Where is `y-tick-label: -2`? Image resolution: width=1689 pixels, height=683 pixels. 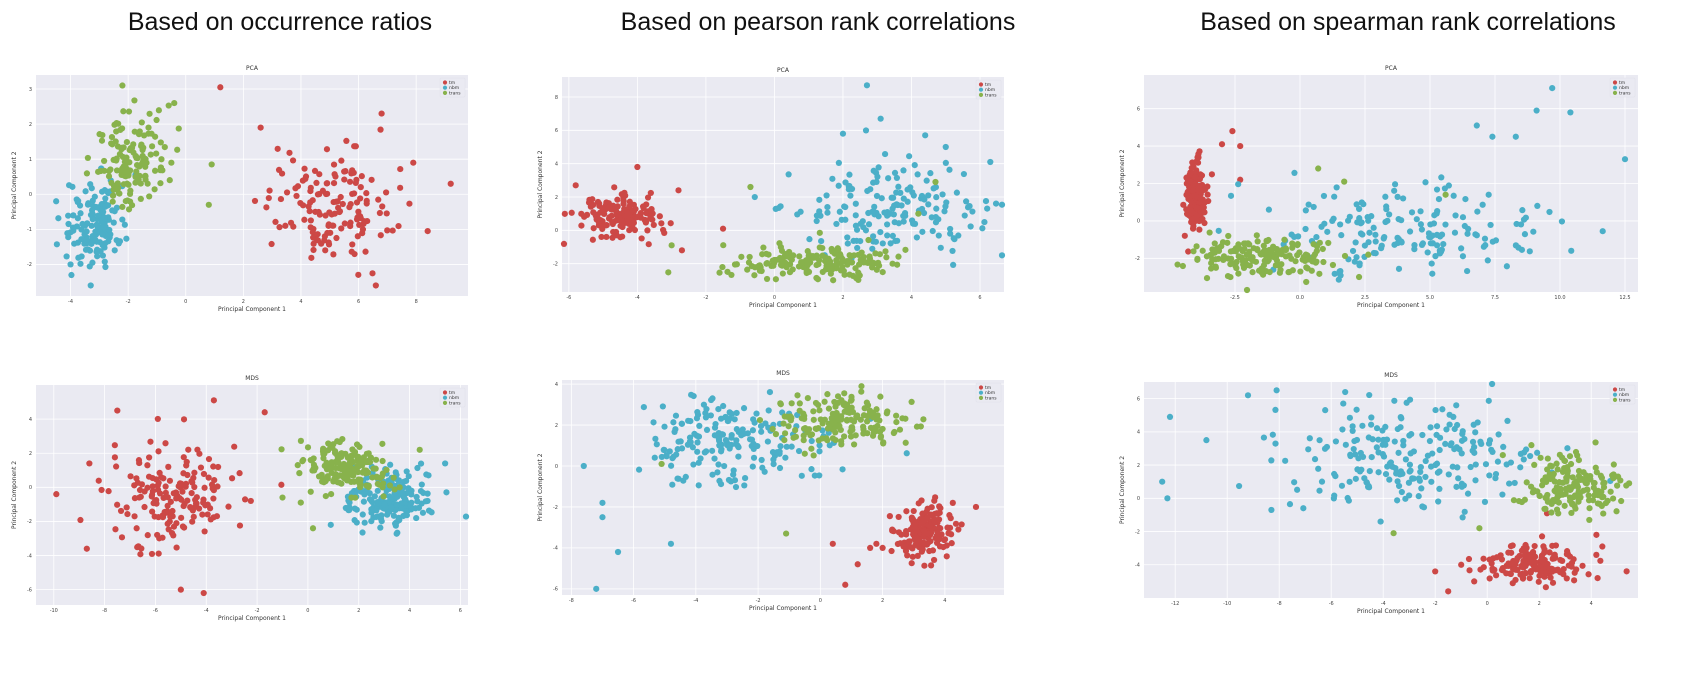
y-tick-label: -2 is located at coordinates (1137, 259).